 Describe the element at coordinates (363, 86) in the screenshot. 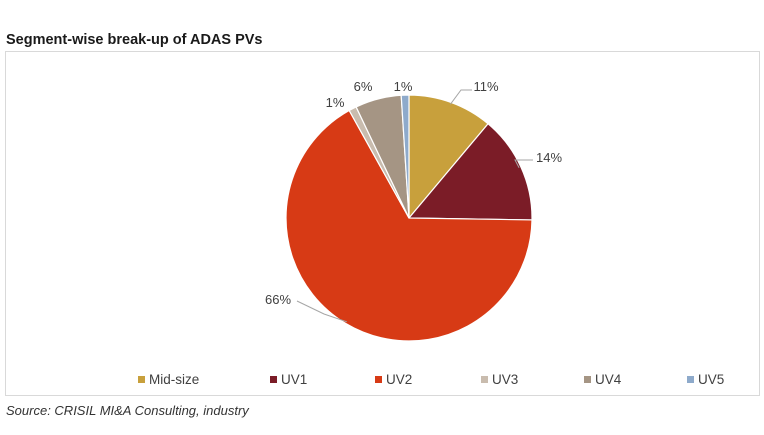

I see `data-label-uv4: 6%` at that location.